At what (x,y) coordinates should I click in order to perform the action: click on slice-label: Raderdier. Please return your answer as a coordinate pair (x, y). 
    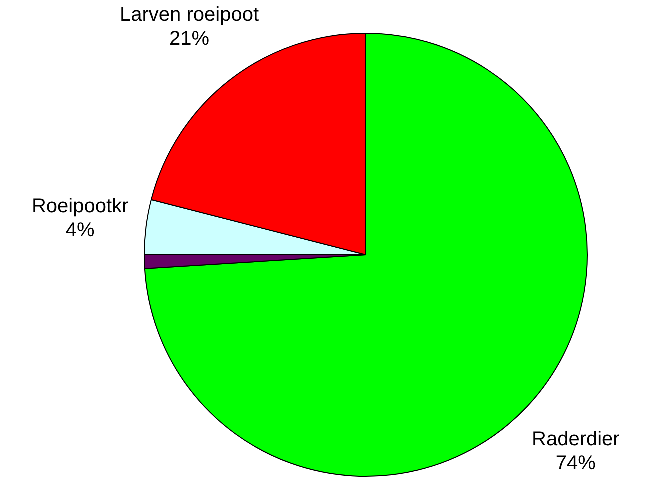
    Looking at the image, I should click on (576, 439).